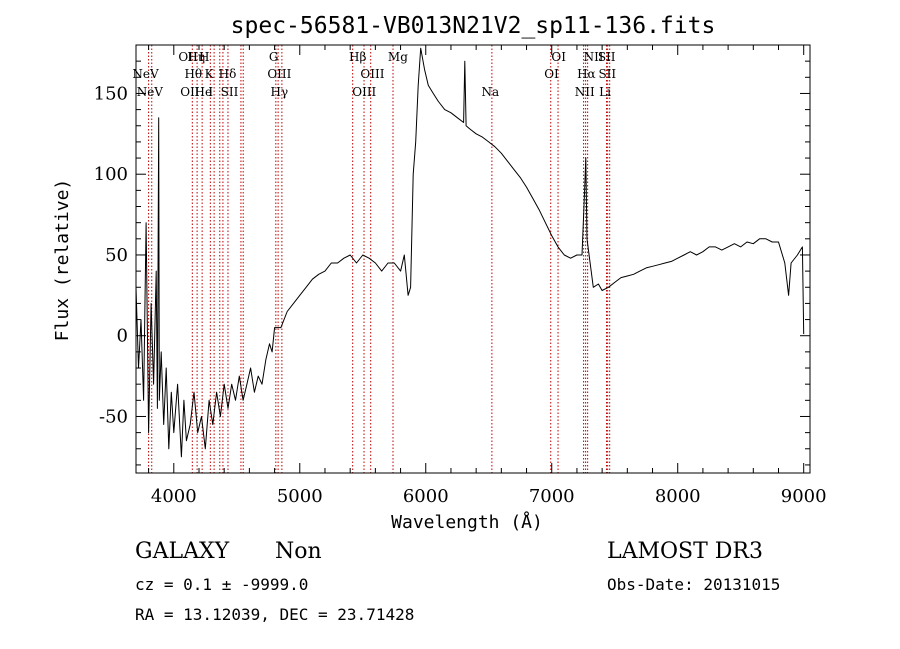 The image size is (900, 649). I want to click on observation-date: Obs-Date: 20131015, so click(693, 584).